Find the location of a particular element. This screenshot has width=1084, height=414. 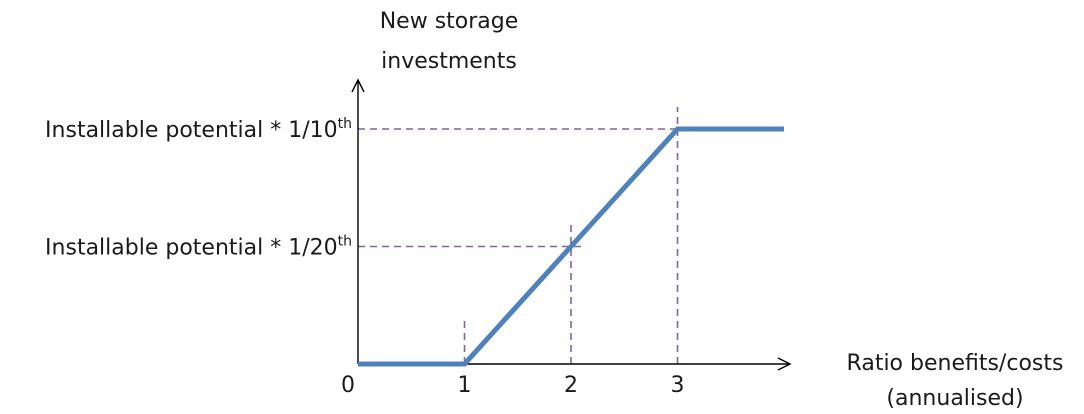

x-tick-label-2: 2 is located at coordinates (571, 385).